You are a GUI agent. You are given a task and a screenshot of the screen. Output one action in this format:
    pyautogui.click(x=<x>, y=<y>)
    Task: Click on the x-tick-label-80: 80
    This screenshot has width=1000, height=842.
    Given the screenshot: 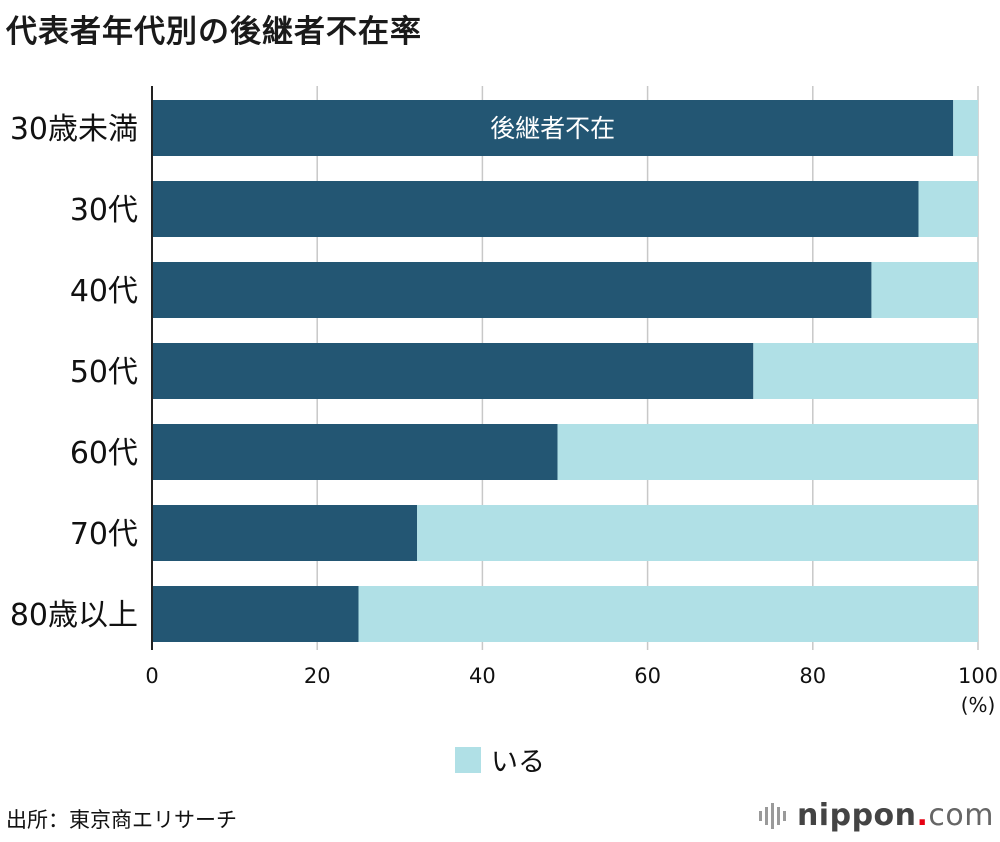 What is the action you would take?
    pyautogui.click(x=812, y=676)
    